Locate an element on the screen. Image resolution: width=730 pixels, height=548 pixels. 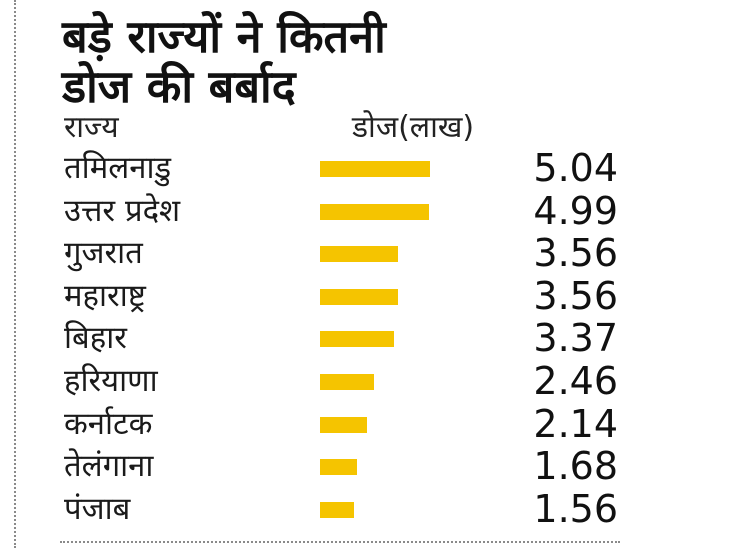
chart-row: हरियाणा 2.46 is located at coordinates (365, 381).